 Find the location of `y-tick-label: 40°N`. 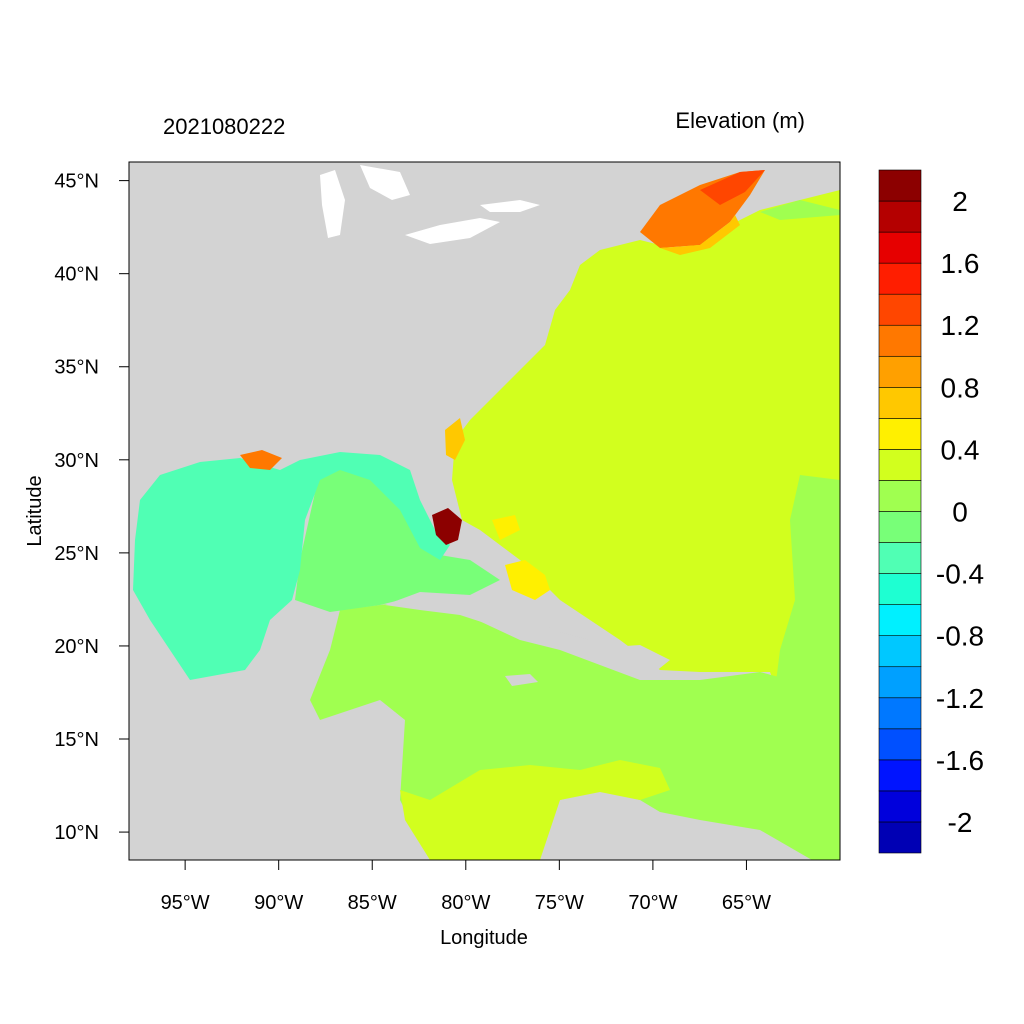

y-tick-label: 40°N is located at coordinates (76, 275).